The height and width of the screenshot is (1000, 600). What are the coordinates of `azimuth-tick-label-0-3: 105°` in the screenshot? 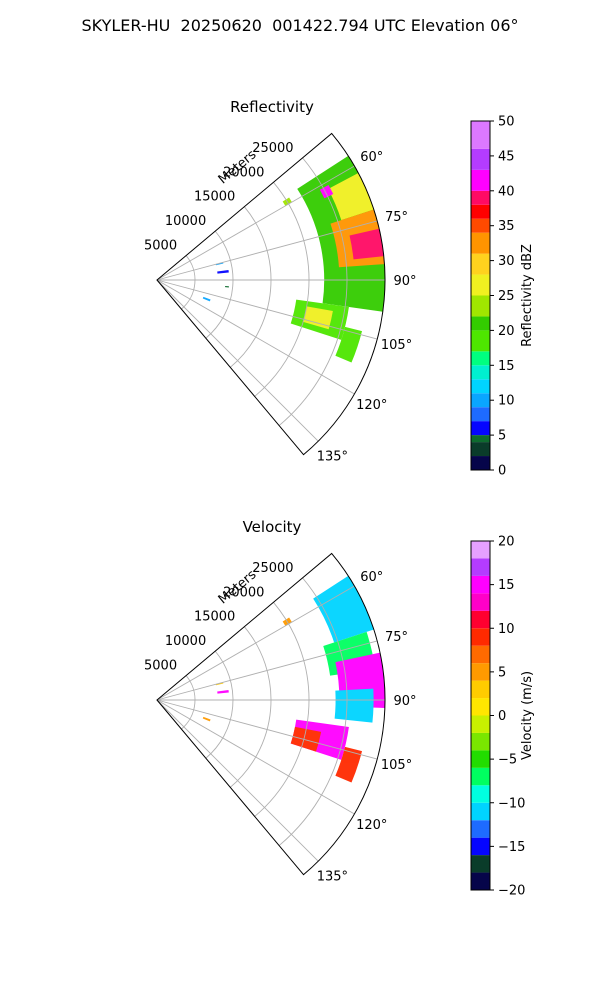 It's located at (396, 345).